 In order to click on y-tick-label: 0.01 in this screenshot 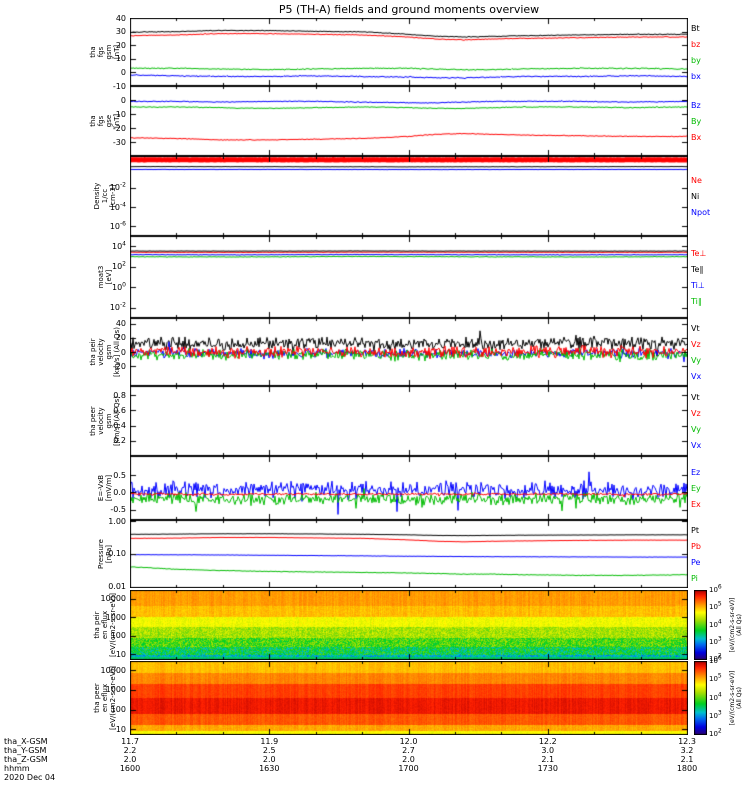, I will do `click(117, 586)`.